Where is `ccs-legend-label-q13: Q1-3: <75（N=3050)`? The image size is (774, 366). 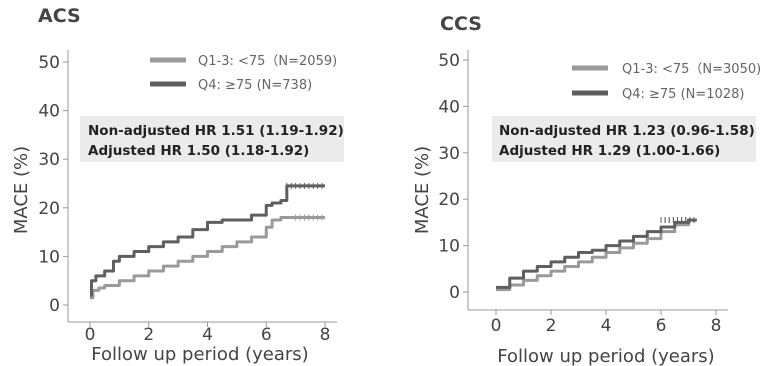 ccs-legend-label-q13: Q1-3: <75（N=3050) is located at coordinates (691, 69).